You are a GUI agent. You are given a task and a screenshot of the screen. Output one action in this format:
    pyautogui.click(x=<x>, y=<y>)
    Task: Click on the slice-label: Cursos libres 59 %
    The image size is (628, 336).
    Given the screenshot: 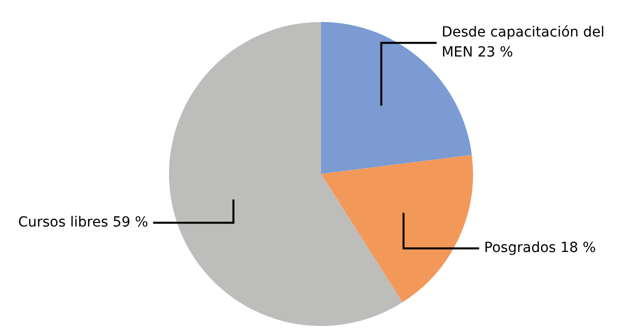 What is the action you would take?
    pyautogui.click(x=83, y=222)
    